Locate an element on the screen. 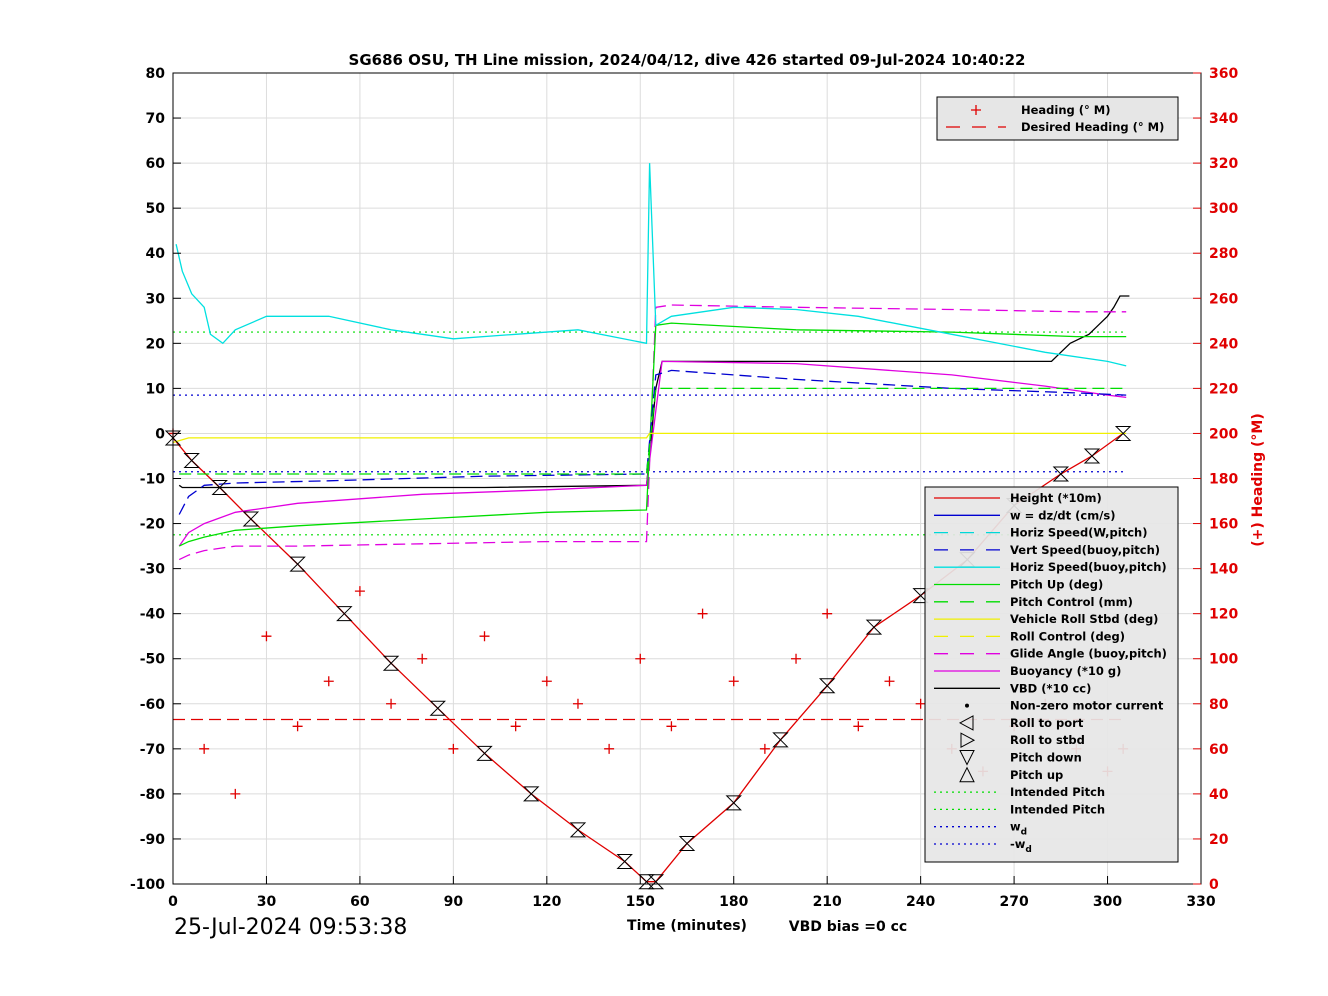 This screenshot has width=1328, height=996. y2-tick-label: 220 is located at coordinates (1223, 389).